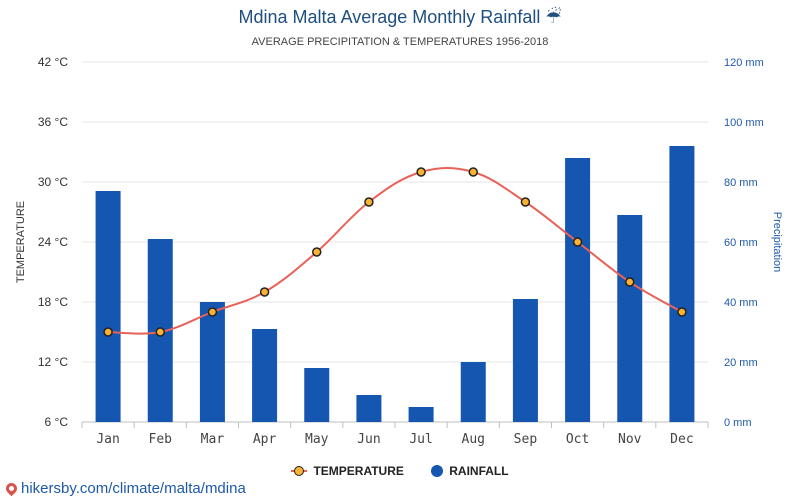  I want to click on y-left-tick-label: 42 °C, so click(53, 62).